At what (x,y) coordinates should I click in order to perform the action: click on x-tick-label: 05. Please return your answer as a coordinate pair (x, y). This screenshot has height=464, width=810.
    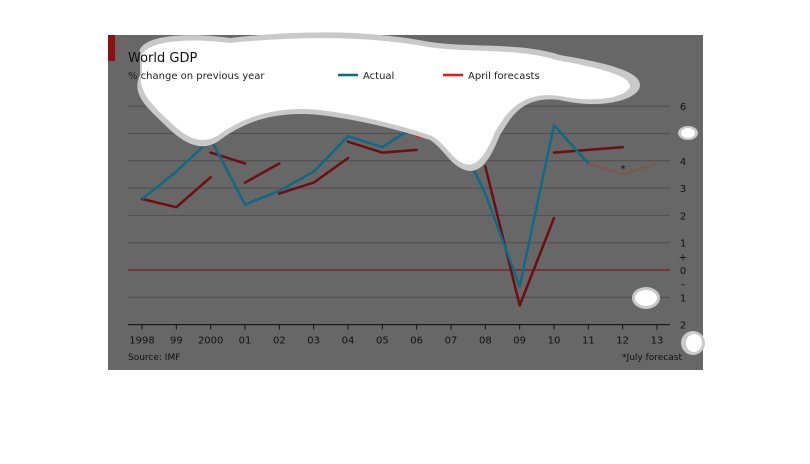
    Looking at the image, I should click on (382, 341).